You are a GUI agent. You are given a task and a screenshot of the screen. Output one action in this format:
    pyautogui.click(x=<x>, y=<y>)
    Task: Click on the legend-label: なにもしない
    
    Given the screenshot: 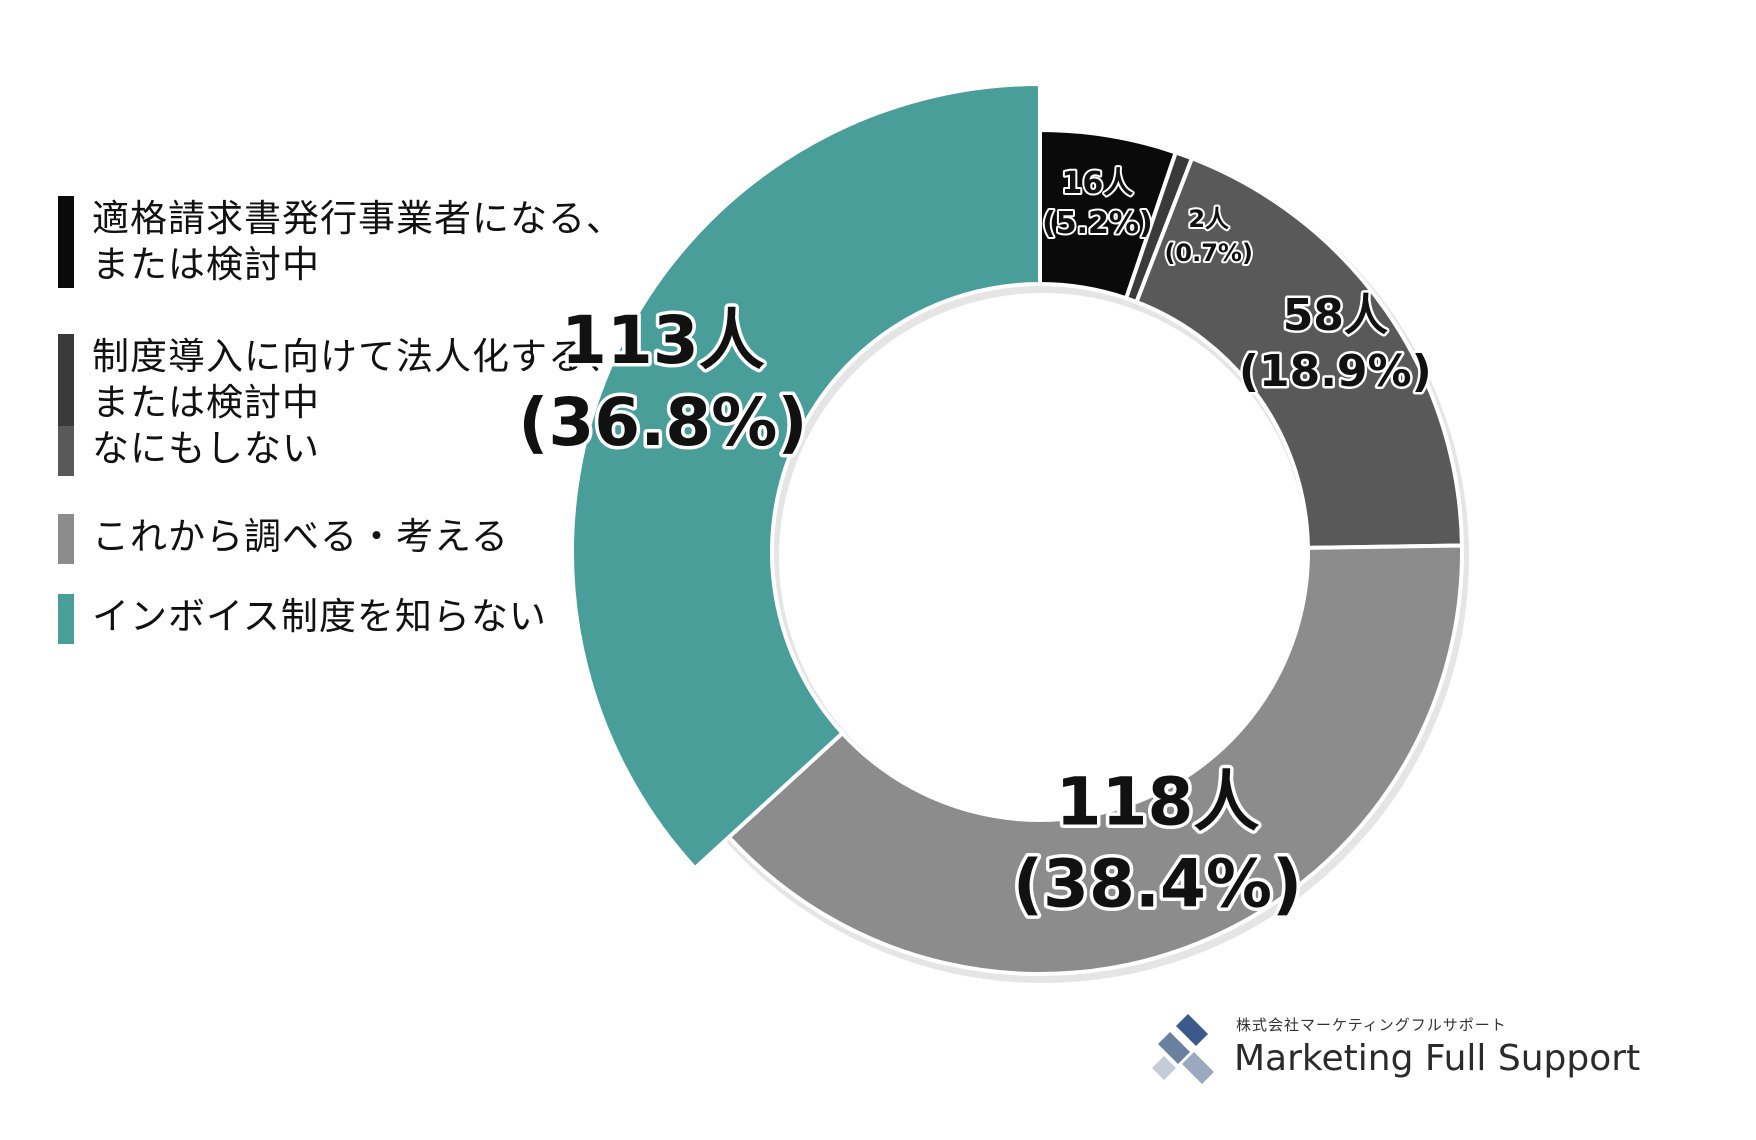 What is the action you would take?
    pyautogui.click(x=206, y=448)
    